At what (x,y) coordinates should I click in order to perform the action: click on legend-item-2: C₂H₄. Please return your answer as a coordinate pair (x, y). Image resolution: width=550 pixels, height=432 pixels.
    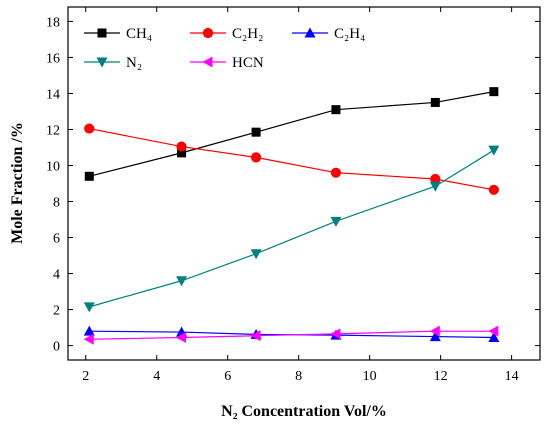
    Looking at the image, I should click on (328, 34).